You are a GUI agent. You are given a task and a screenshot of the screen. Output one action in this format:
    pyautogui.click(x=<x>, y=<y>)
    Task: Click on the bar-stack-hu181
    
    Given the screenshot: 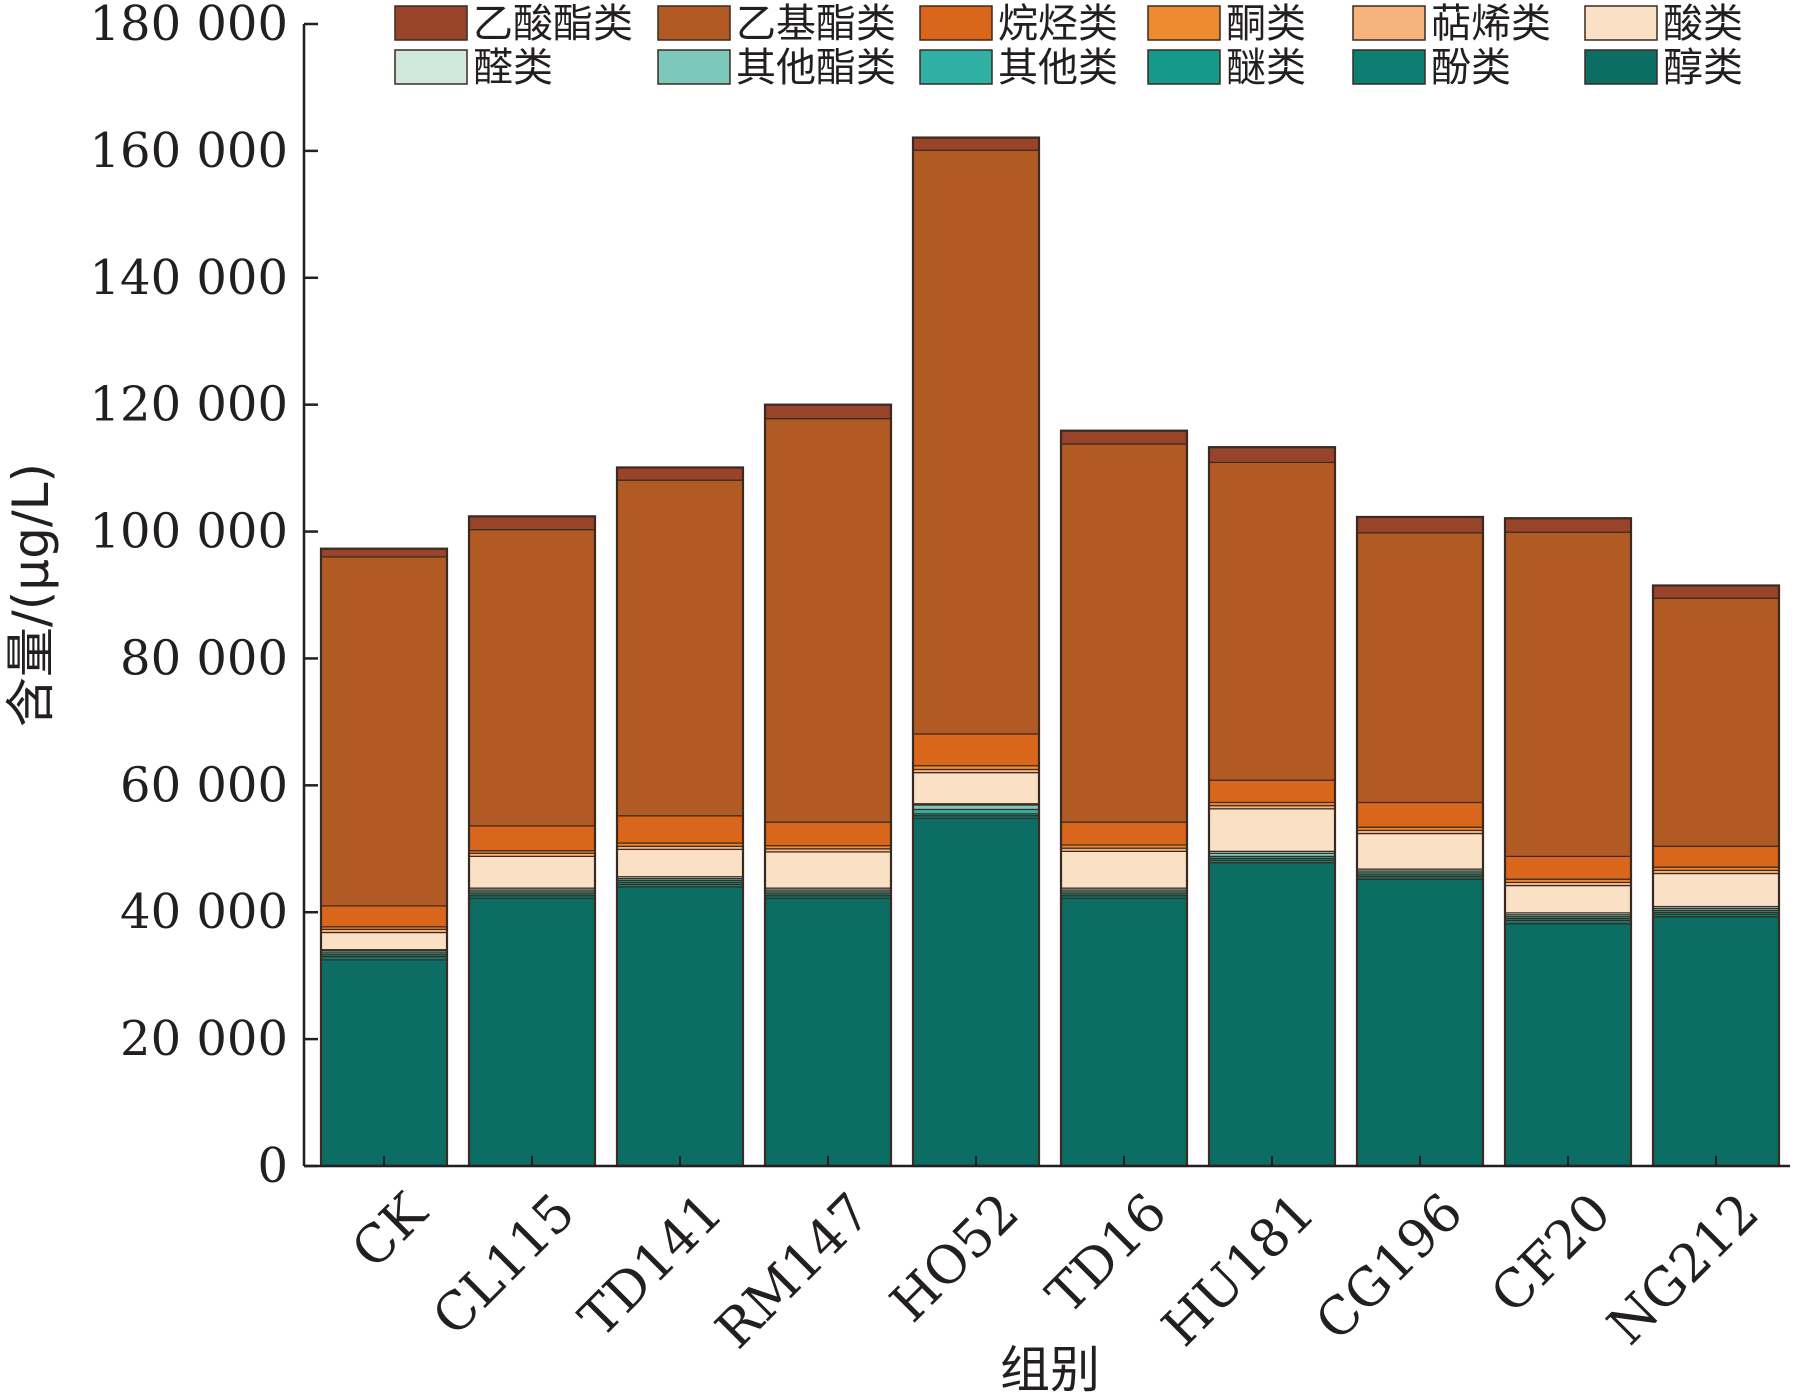 What is the action you would take?
    pyautogui.click(x=1272, y=807)
    